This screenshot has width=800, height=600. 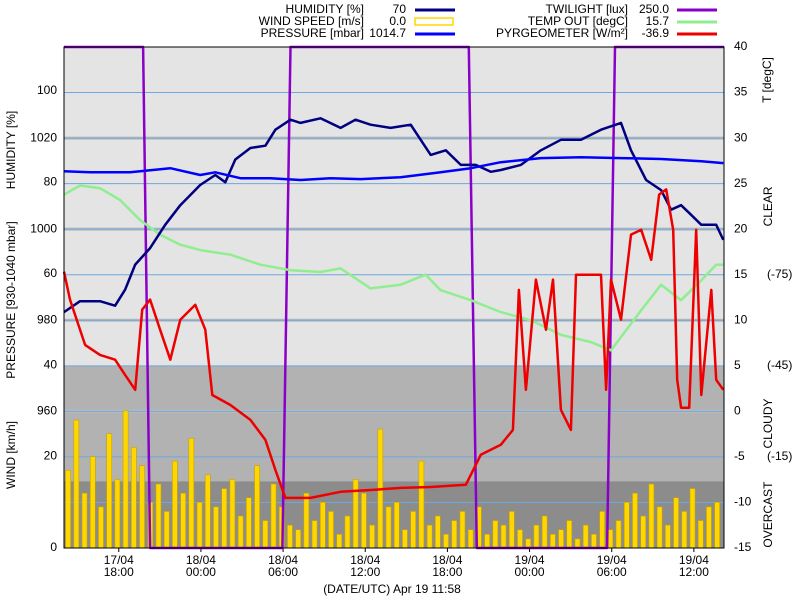 What do you see at coordinates (587, 9) in the screenshot?
I see `legend-label: TWILIGHT [lux]` at bounding box center [587, 9].